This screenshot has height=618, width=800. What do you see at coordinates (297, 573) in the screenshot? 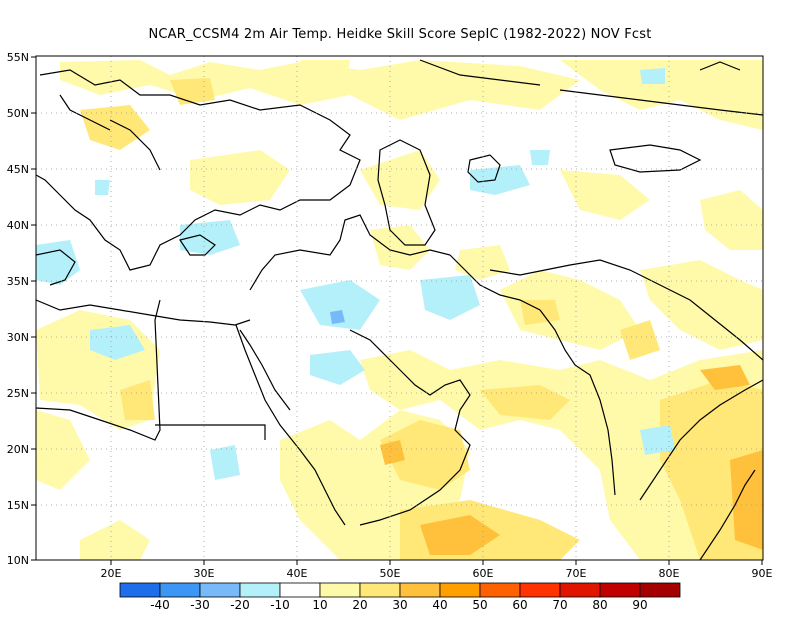
I see `lon-label: 40E` at bounding box center [297, 573].